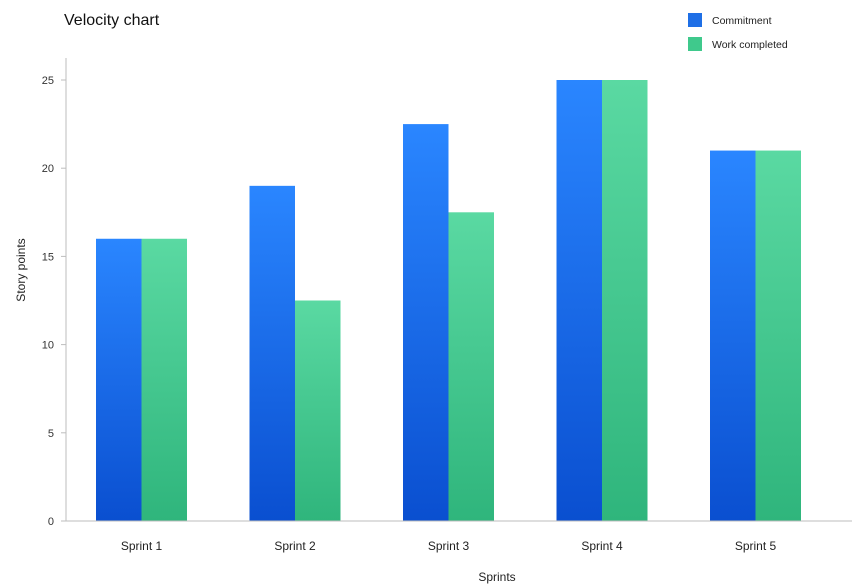 This screenshot has height=587, width=854. What do you see at coordinates (742, 21) in the screenshot?
I see `legend-label-1: Commitment` at bounding box center [742, 21].